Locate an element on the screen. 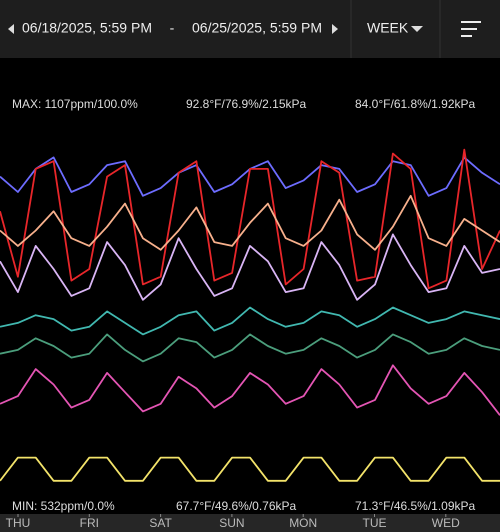  x-tick-label: FRI is located at coordinates (89, 523).